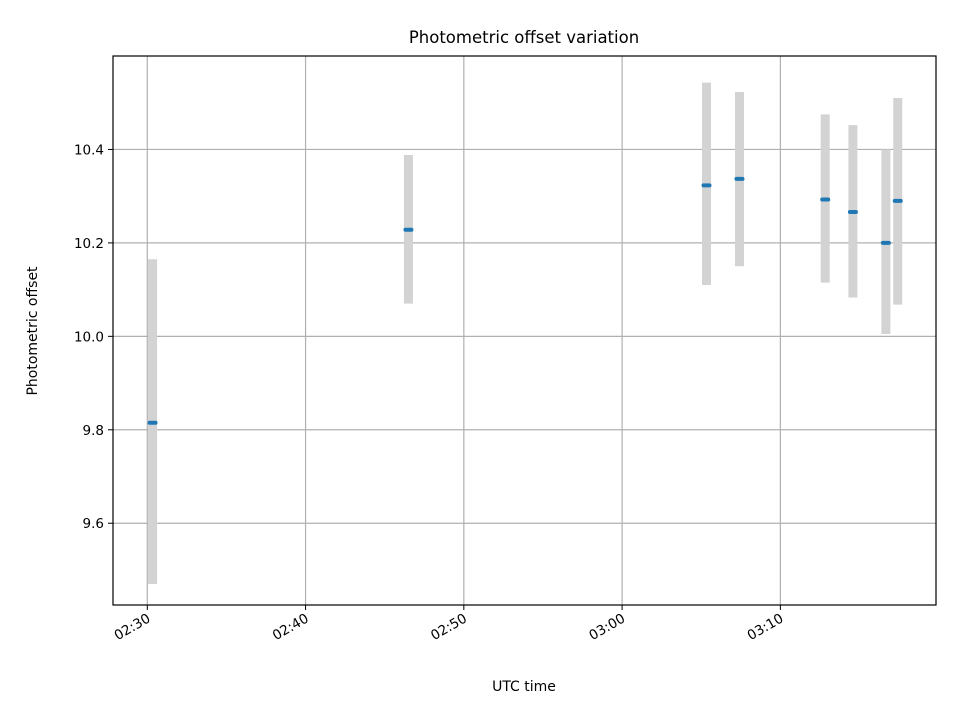 The height and width of the screenshot is (720, 960). What do you see at coordinates (449, 627) in the screenshot?
I see `x-tick-label: 02:50` at bounding box center [449, 627].